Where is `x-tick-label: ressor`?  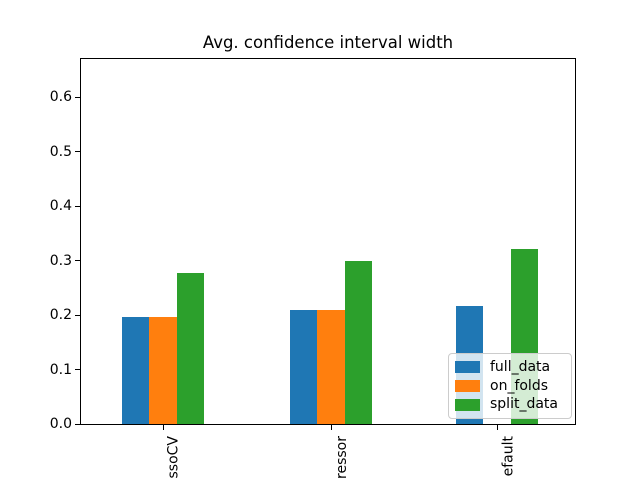
x-tick-label: ressor is located at coordinates (342, 457).